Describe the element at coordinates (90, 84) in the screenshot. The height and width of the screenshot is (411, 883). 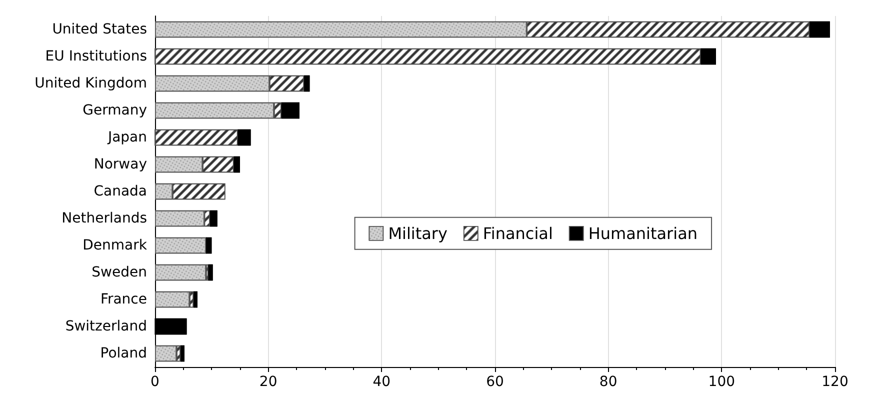
I see `y-tick-label: United Kingdom` at that location.